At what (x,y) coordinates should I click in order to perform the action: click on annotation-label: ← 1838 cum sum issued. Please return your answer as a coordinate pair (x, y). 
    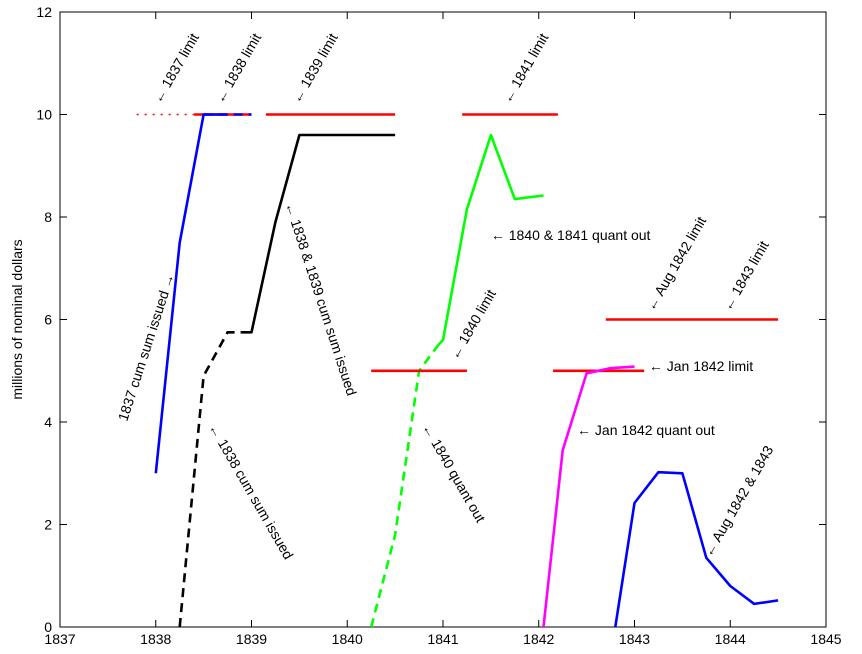
    Looking at the image, I should click on (251, 491).